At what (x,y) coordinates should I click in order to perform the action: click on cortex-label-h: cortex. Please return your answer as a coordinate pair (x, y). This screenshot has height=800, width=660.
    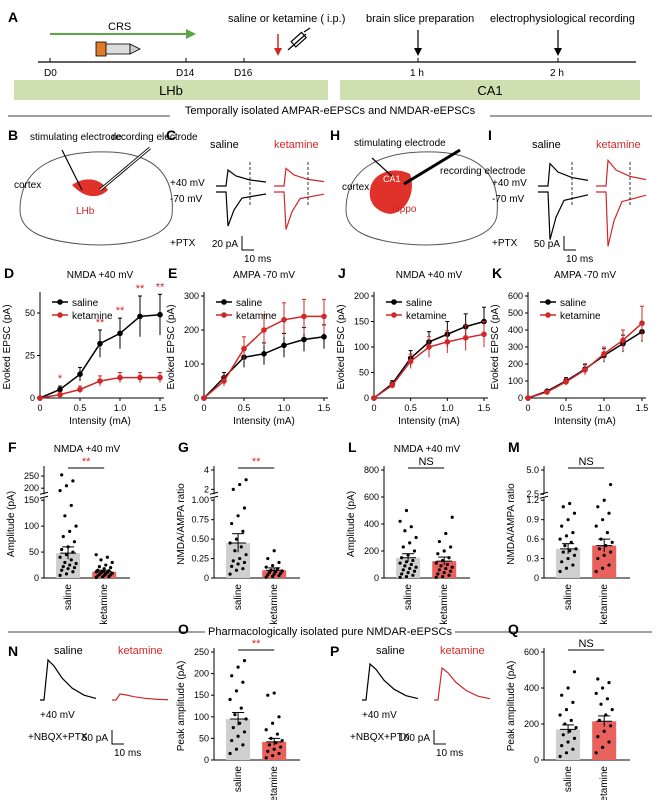
    Looking at the image, I should click on (355, 187).